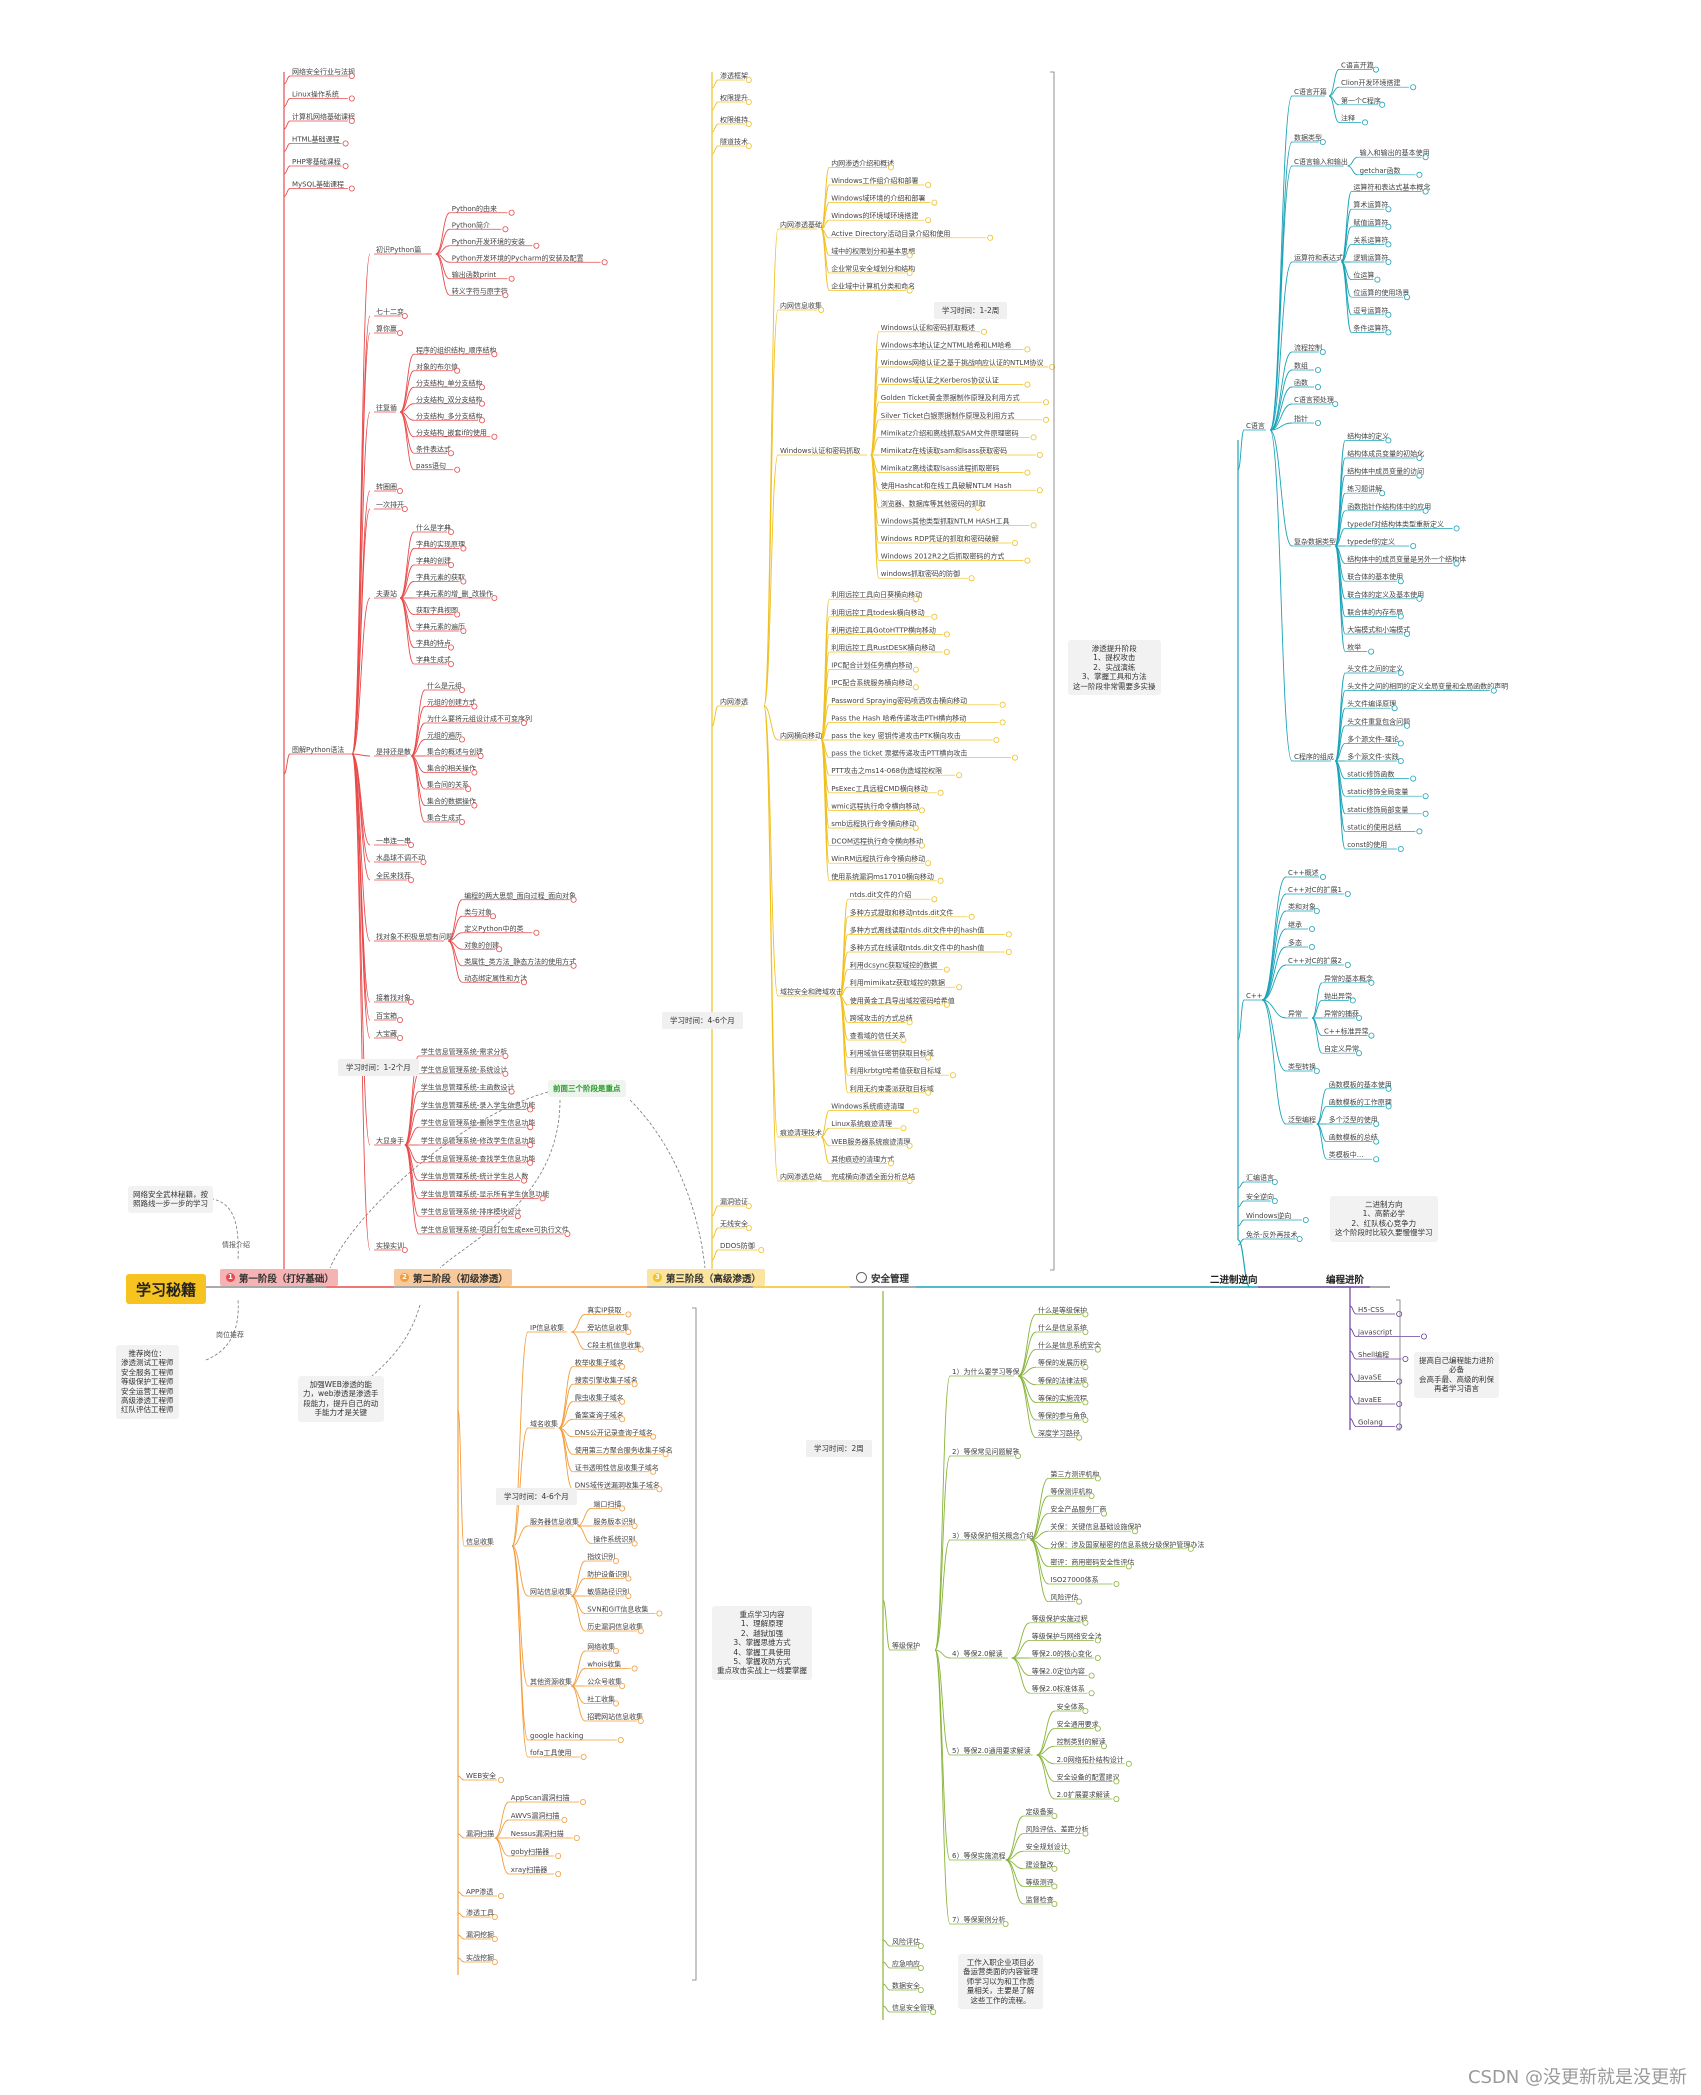  Describe the element at coordinates (889, 1277) in the screenshot. I see `stage-4-node: 安全管理` at that location.